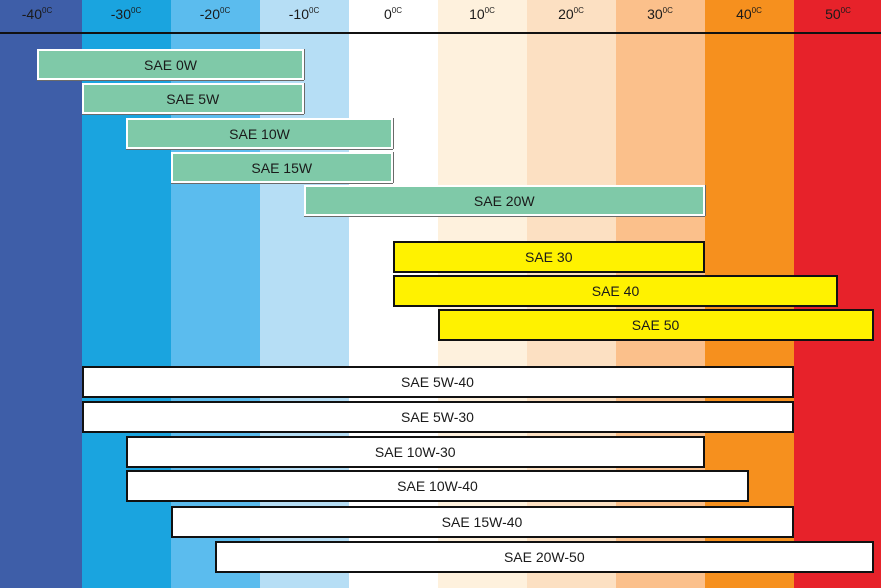 The width and height of the screenshot is (881, 588). What do you see at coordinates (120, 14) in the screenshot?
I see `tick-value: -30` at bounding box center [120, 14].